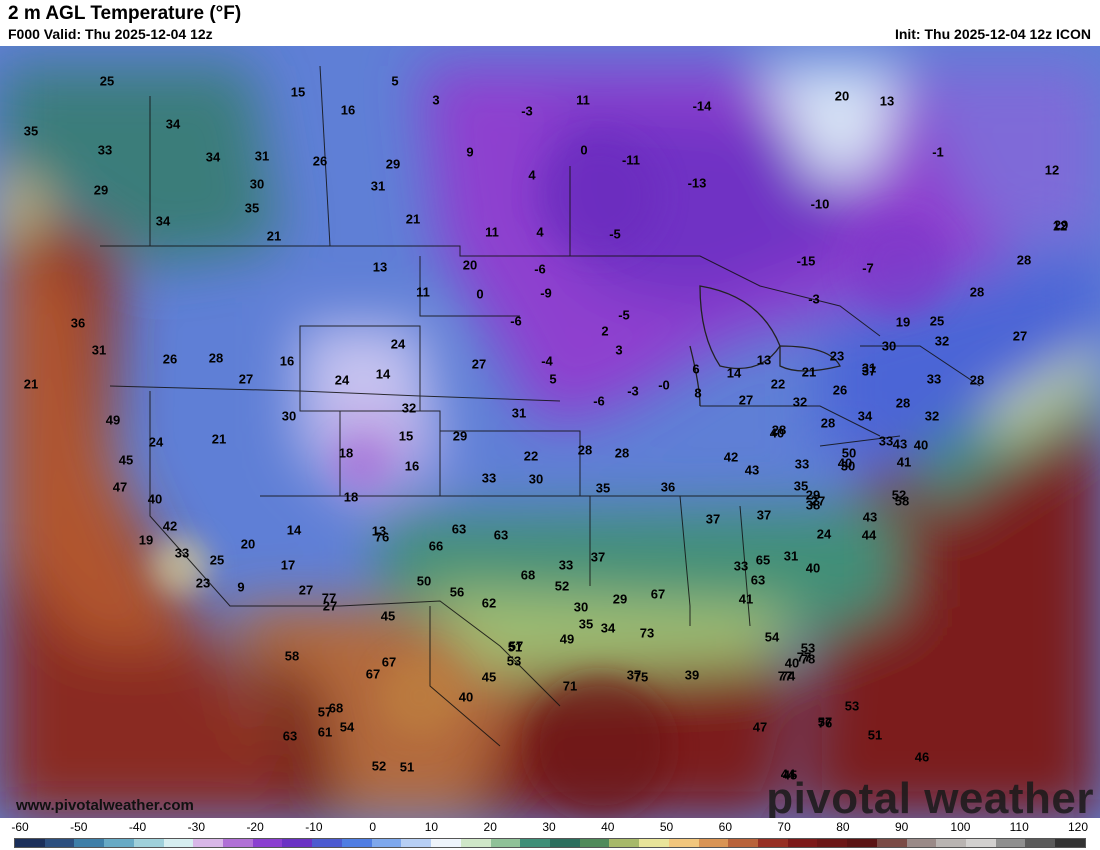 The image size is (1100, 850). I want to click on temperature-value: 74, so click(788, 676).